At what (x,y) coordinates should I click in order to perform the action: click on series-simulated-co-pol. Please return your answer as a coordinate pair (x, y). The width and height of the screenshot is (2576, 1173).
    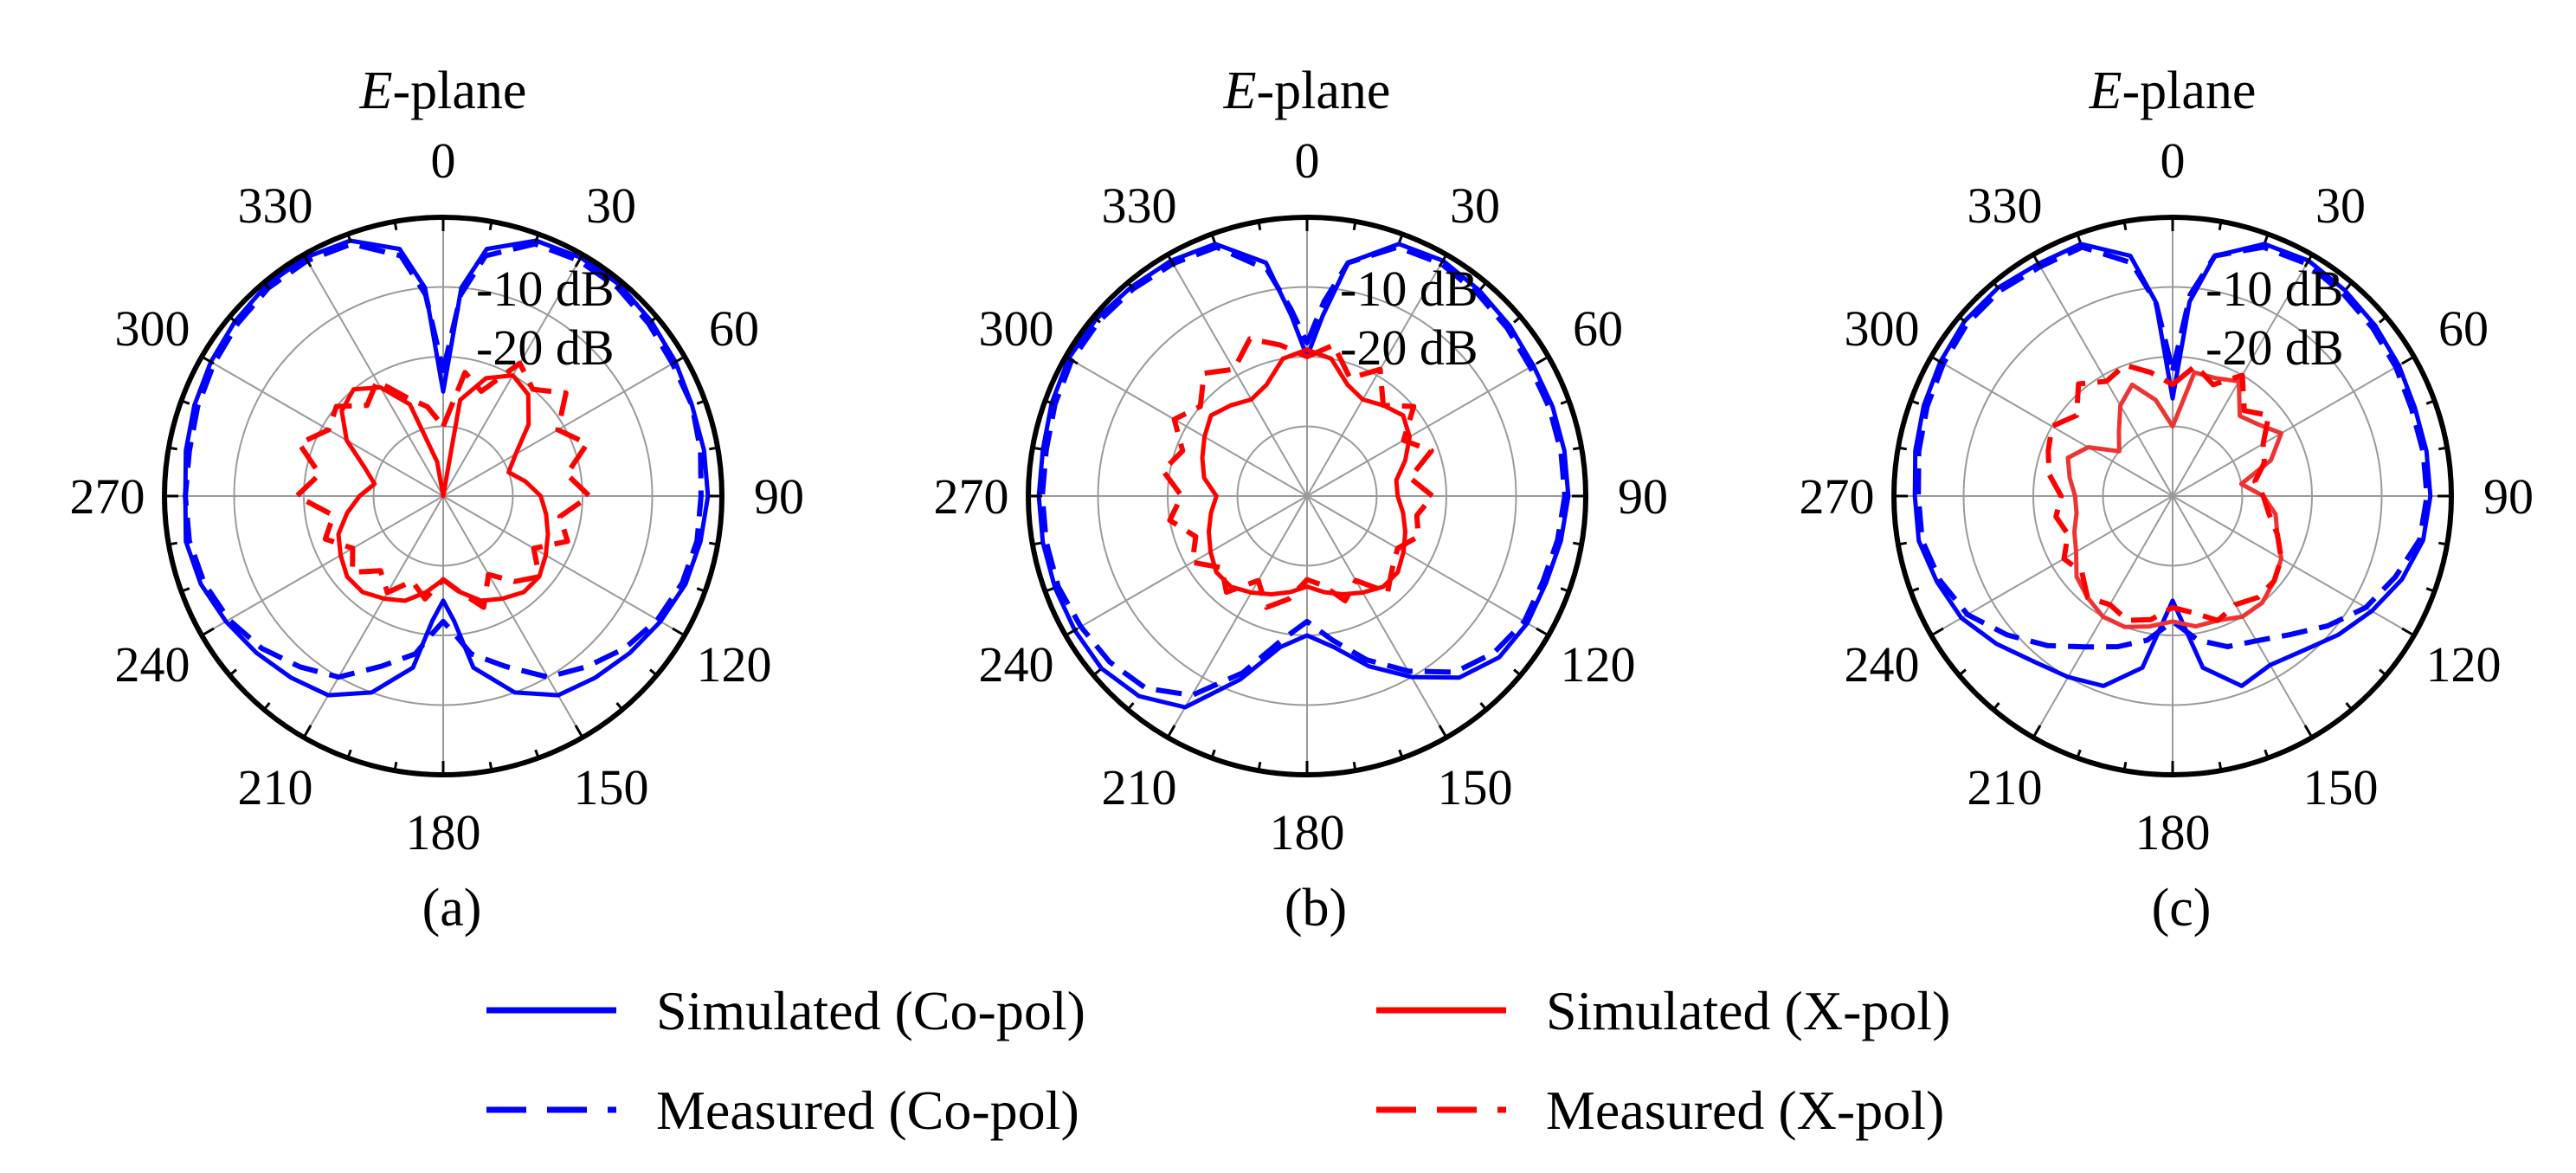
    Looking at the image, I should click on (1303, 476).